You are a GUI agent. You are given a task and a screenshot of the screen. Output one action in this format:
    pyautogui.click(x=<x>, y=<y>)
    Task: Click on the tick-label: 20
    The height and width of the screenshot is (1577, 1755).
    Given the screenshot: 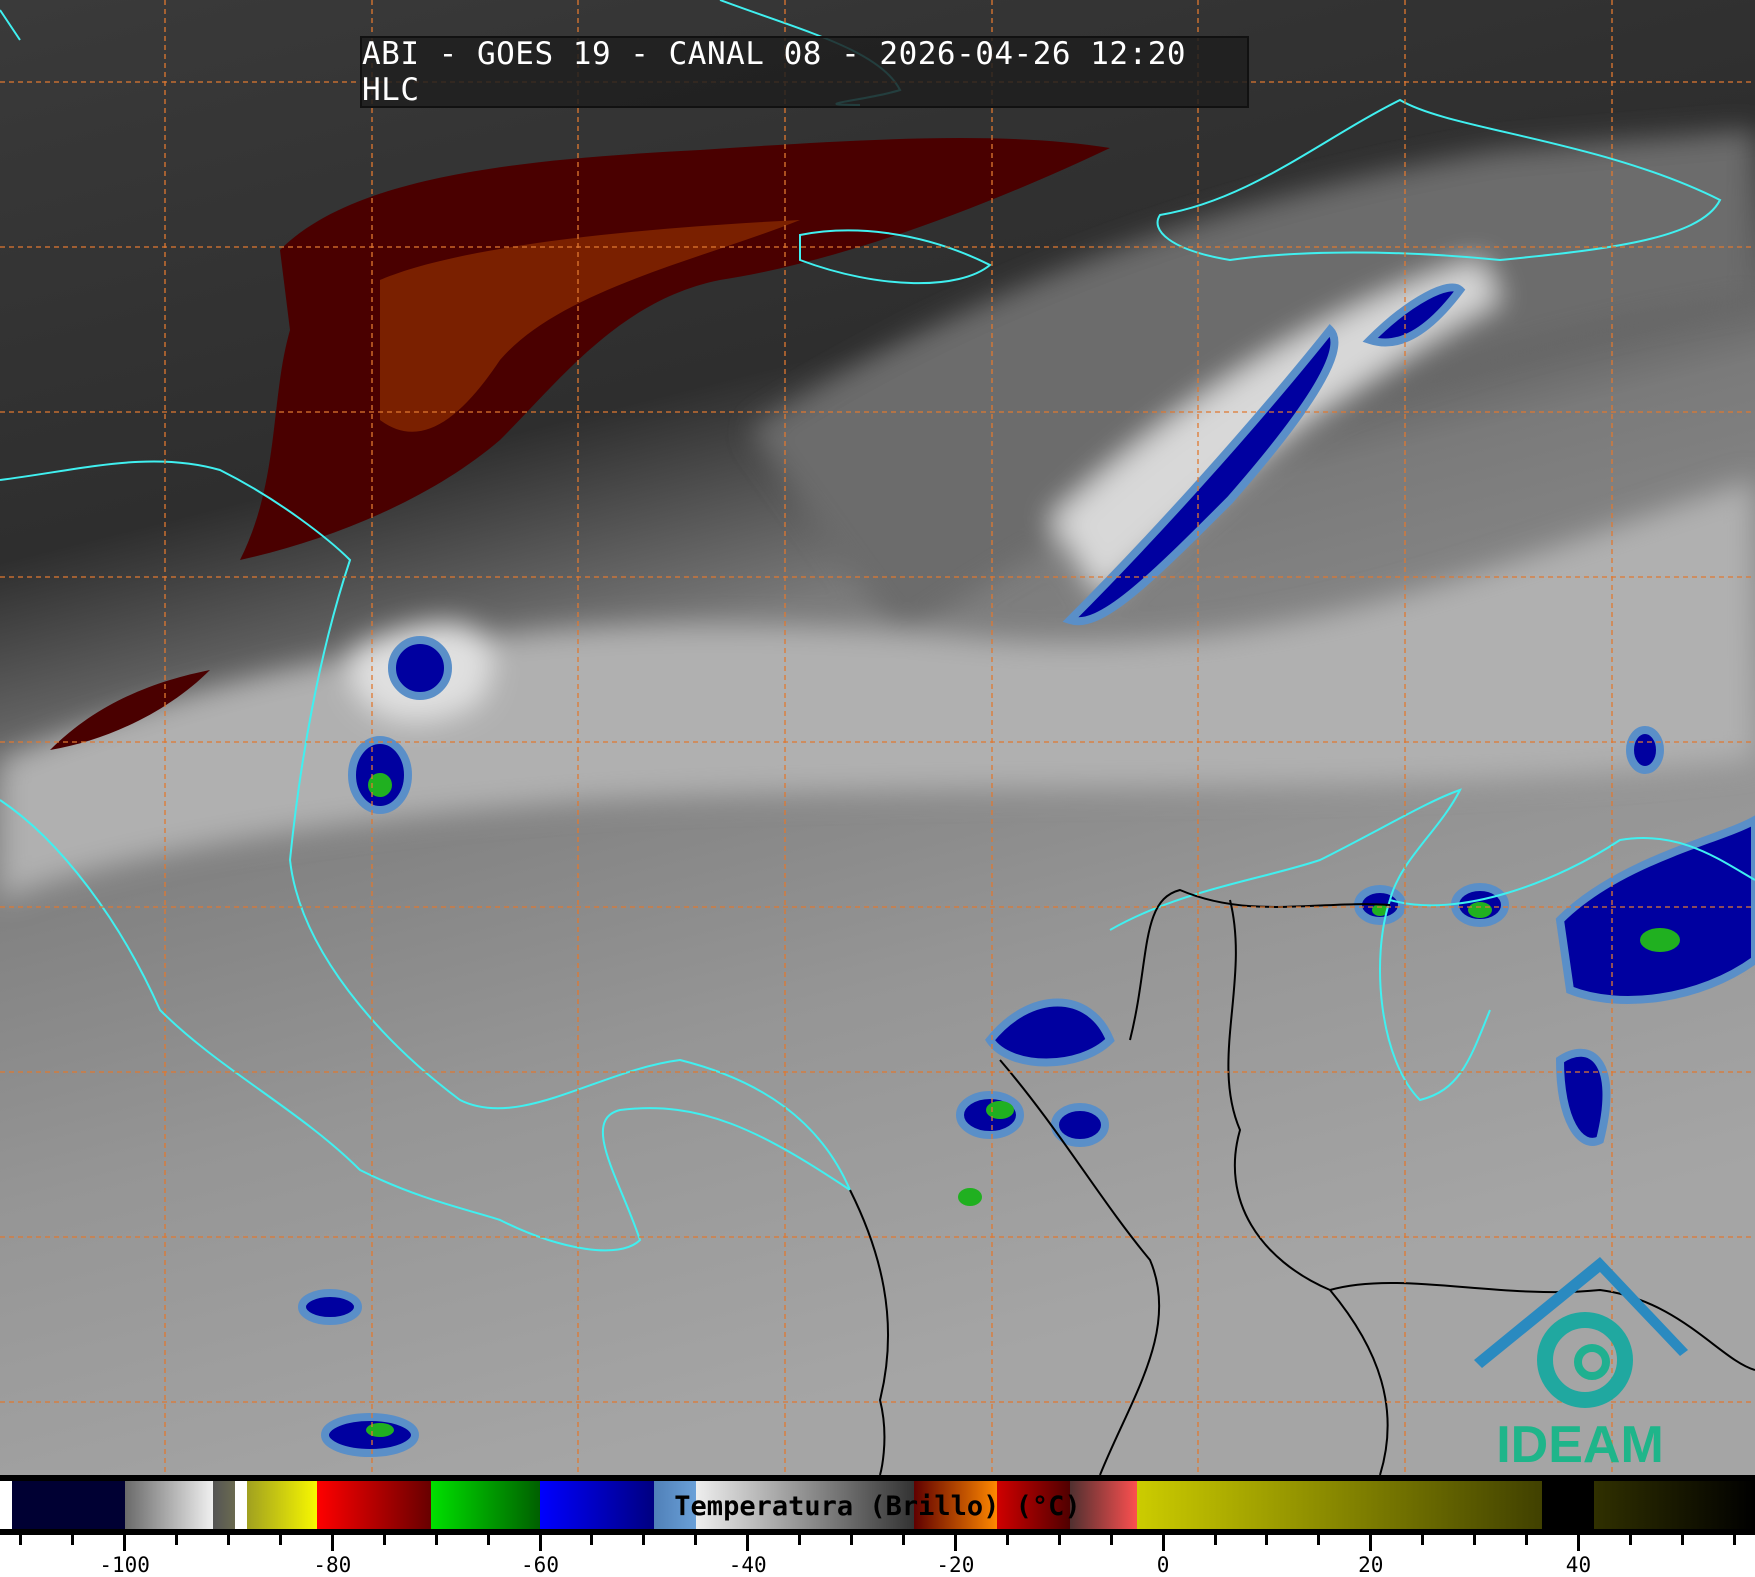 What is the action you would take?
    pyautogui.click(x=1371, y=1565)
    